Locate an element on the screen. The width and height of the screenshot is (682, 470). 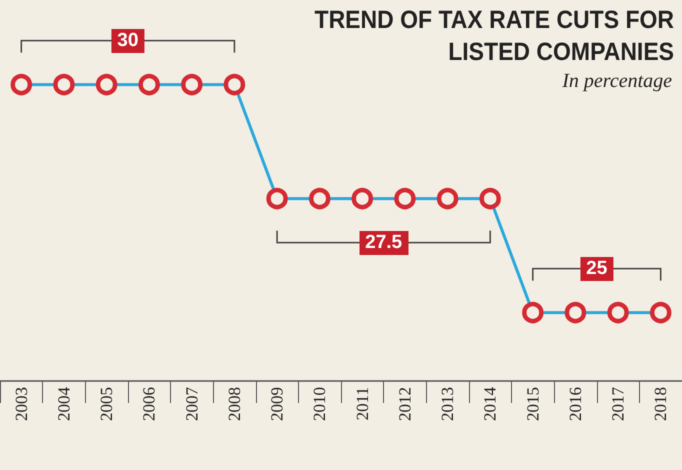
x-tick-label: 2006 is located at coordinates (149, 404).